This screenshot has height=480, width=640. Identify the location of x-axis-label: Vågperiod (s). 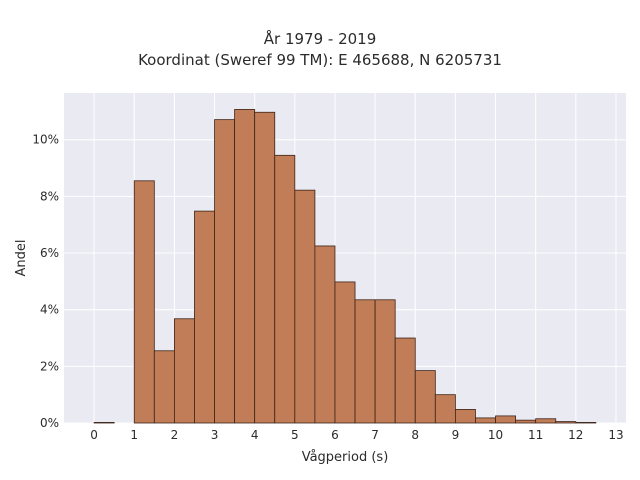
(345, 457).